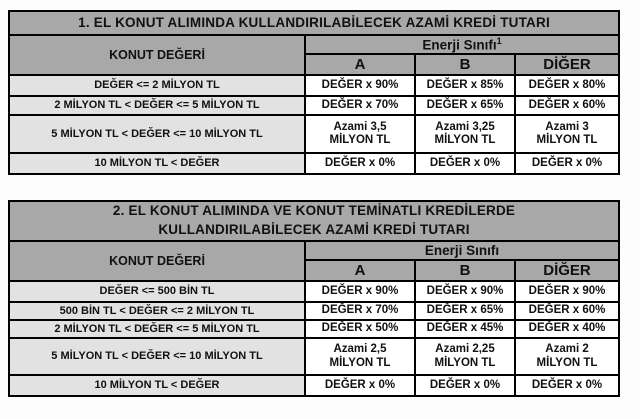 The width and height of the screenshot is (640, 419). What do you see at coordinates (465, 357) in the screenshot?
I see `table2-row4-value-b: Azami 2,25 MİLYON TL` at bounding box center [465, 357].